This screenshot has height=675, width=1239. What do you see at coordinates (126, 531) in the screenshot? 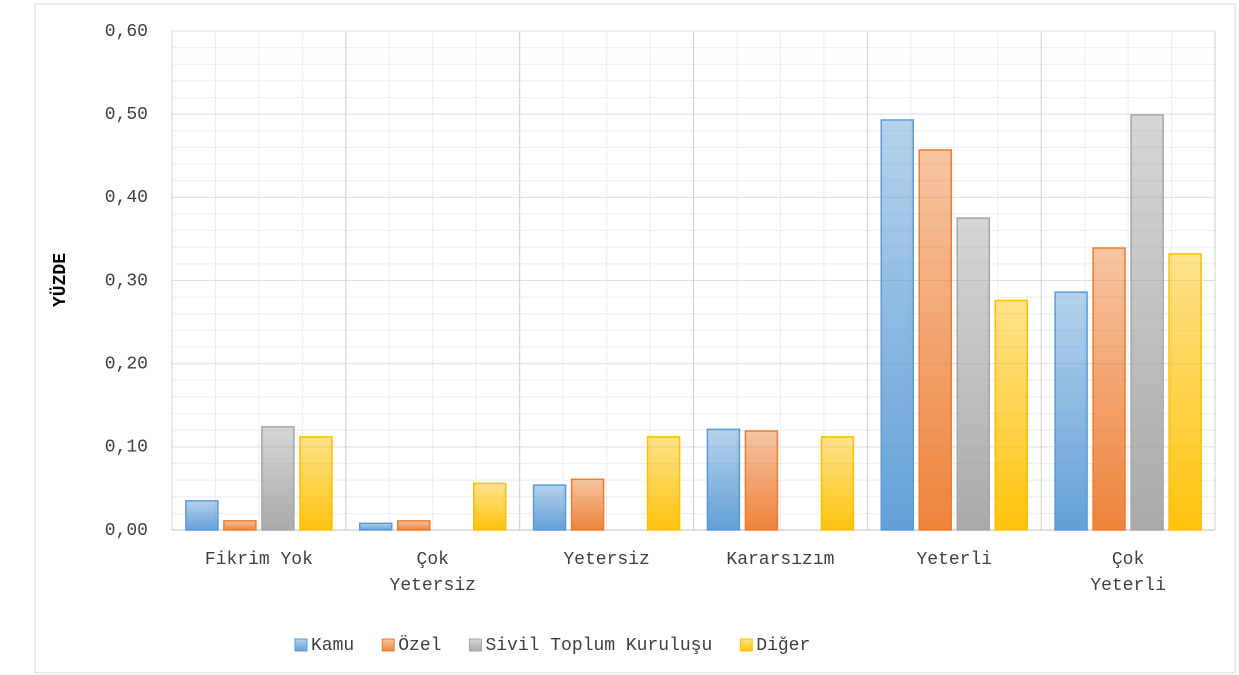
I see `y-tick-label: 0,00` at bounding box center [126, 531].